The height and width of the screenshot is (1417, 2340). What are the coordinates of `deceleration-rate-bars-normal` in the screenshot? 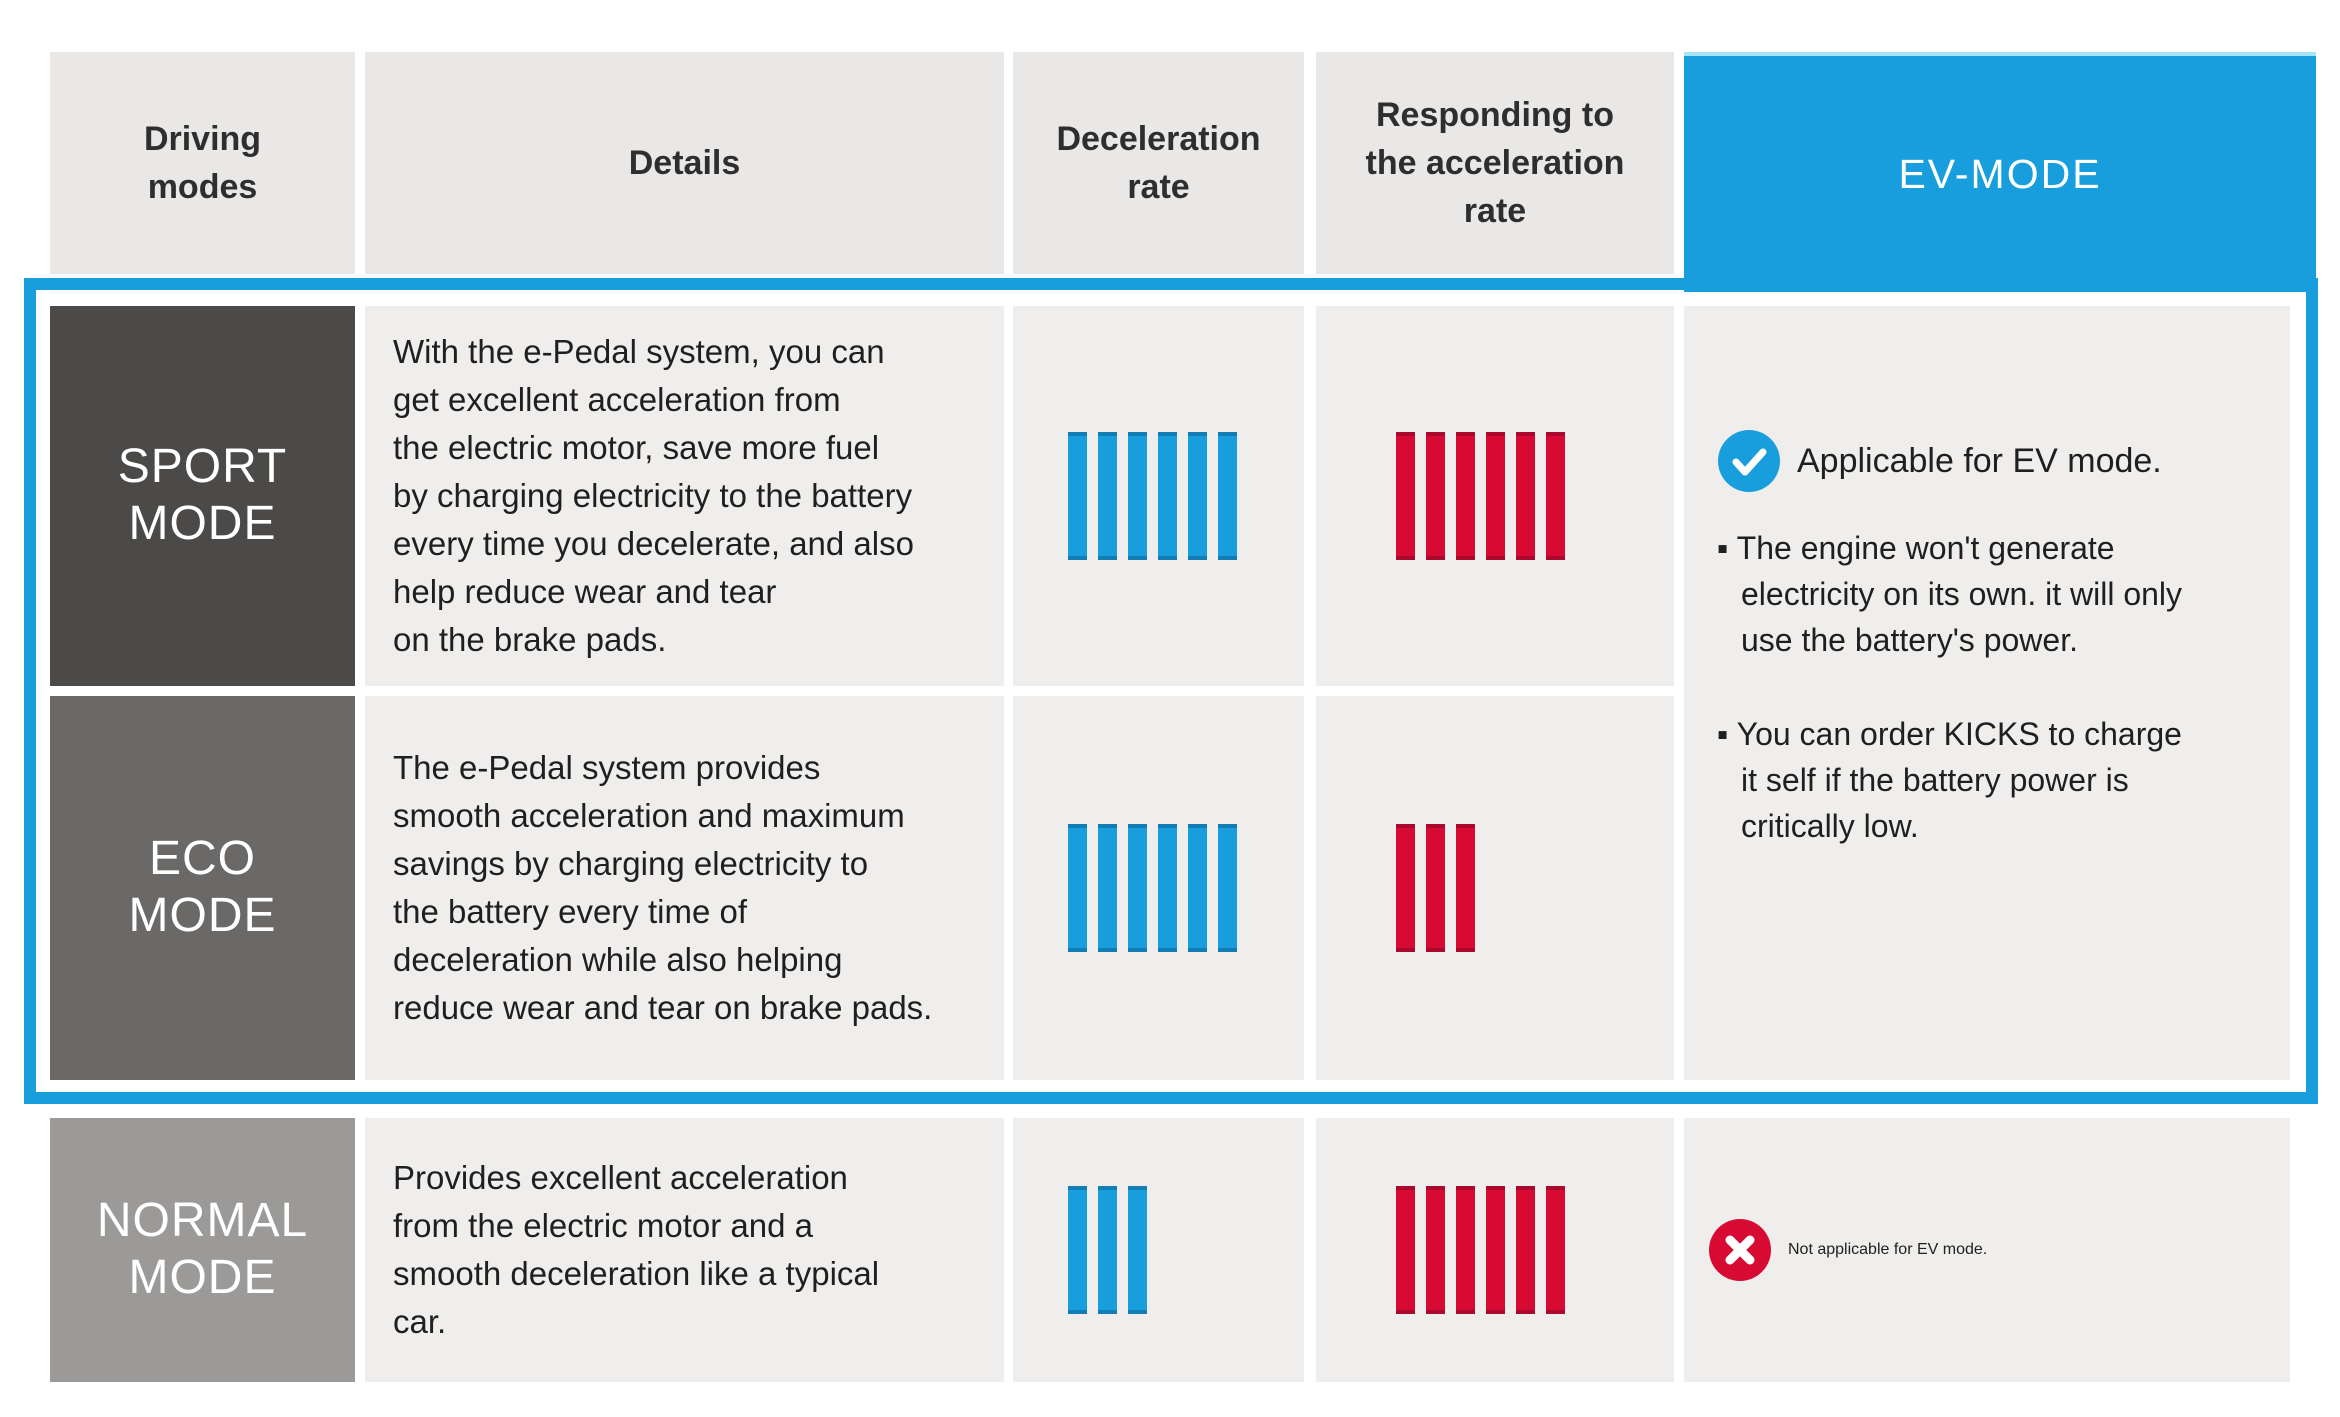 It's located at (1107, 1250).